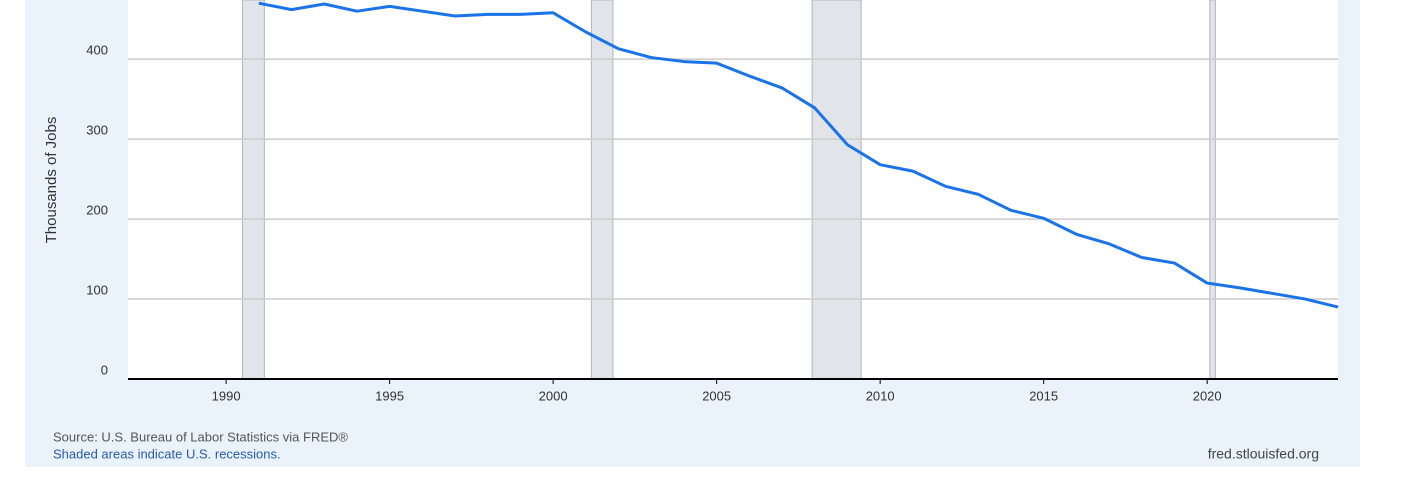 Image resolution: width=1401 pixels, height=497 pixels. I want to click on x-tick-label: 2020, so click(1207, 395).